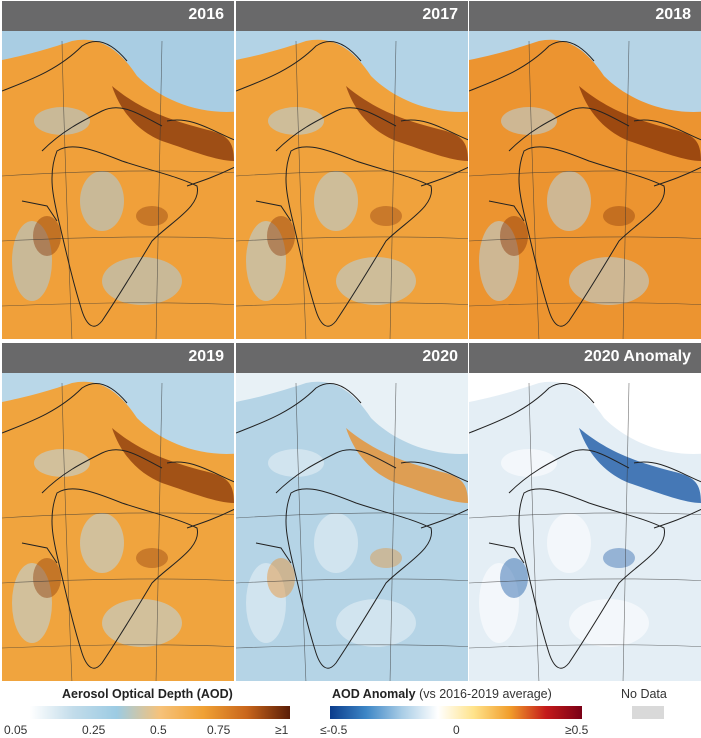 This screenshot has width=701, height=738. Describe the element at coordinates (282, 730) in the screenshot. I see `aod-tick: ≥1` at that location.